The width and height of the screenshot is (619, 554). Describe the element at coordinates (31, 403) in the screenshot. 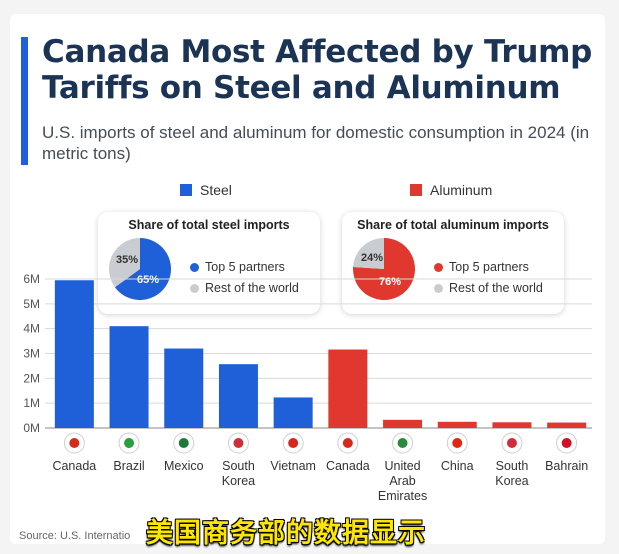

I see `y-tick-label: 1M` at that location.